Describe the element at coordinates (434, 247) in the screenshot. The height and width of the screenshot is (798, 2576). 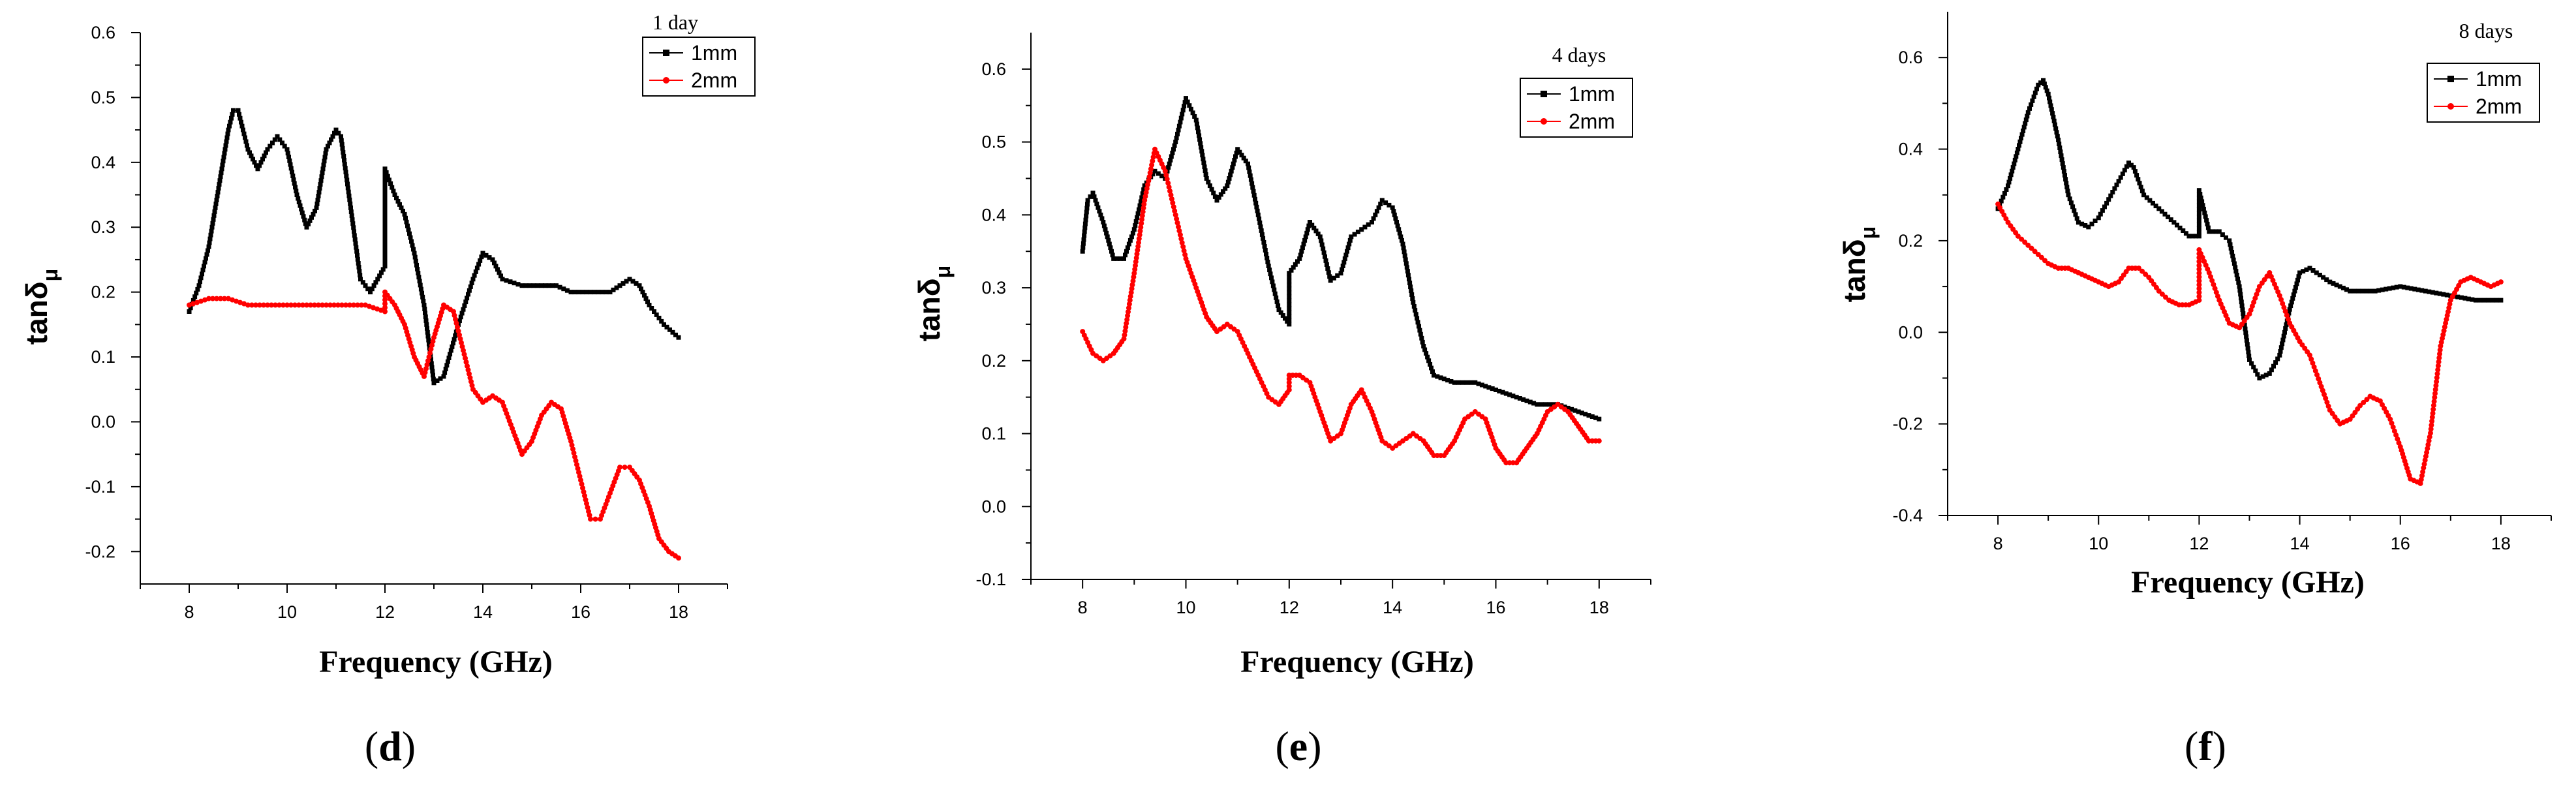
I see `series-1mm` at that location.